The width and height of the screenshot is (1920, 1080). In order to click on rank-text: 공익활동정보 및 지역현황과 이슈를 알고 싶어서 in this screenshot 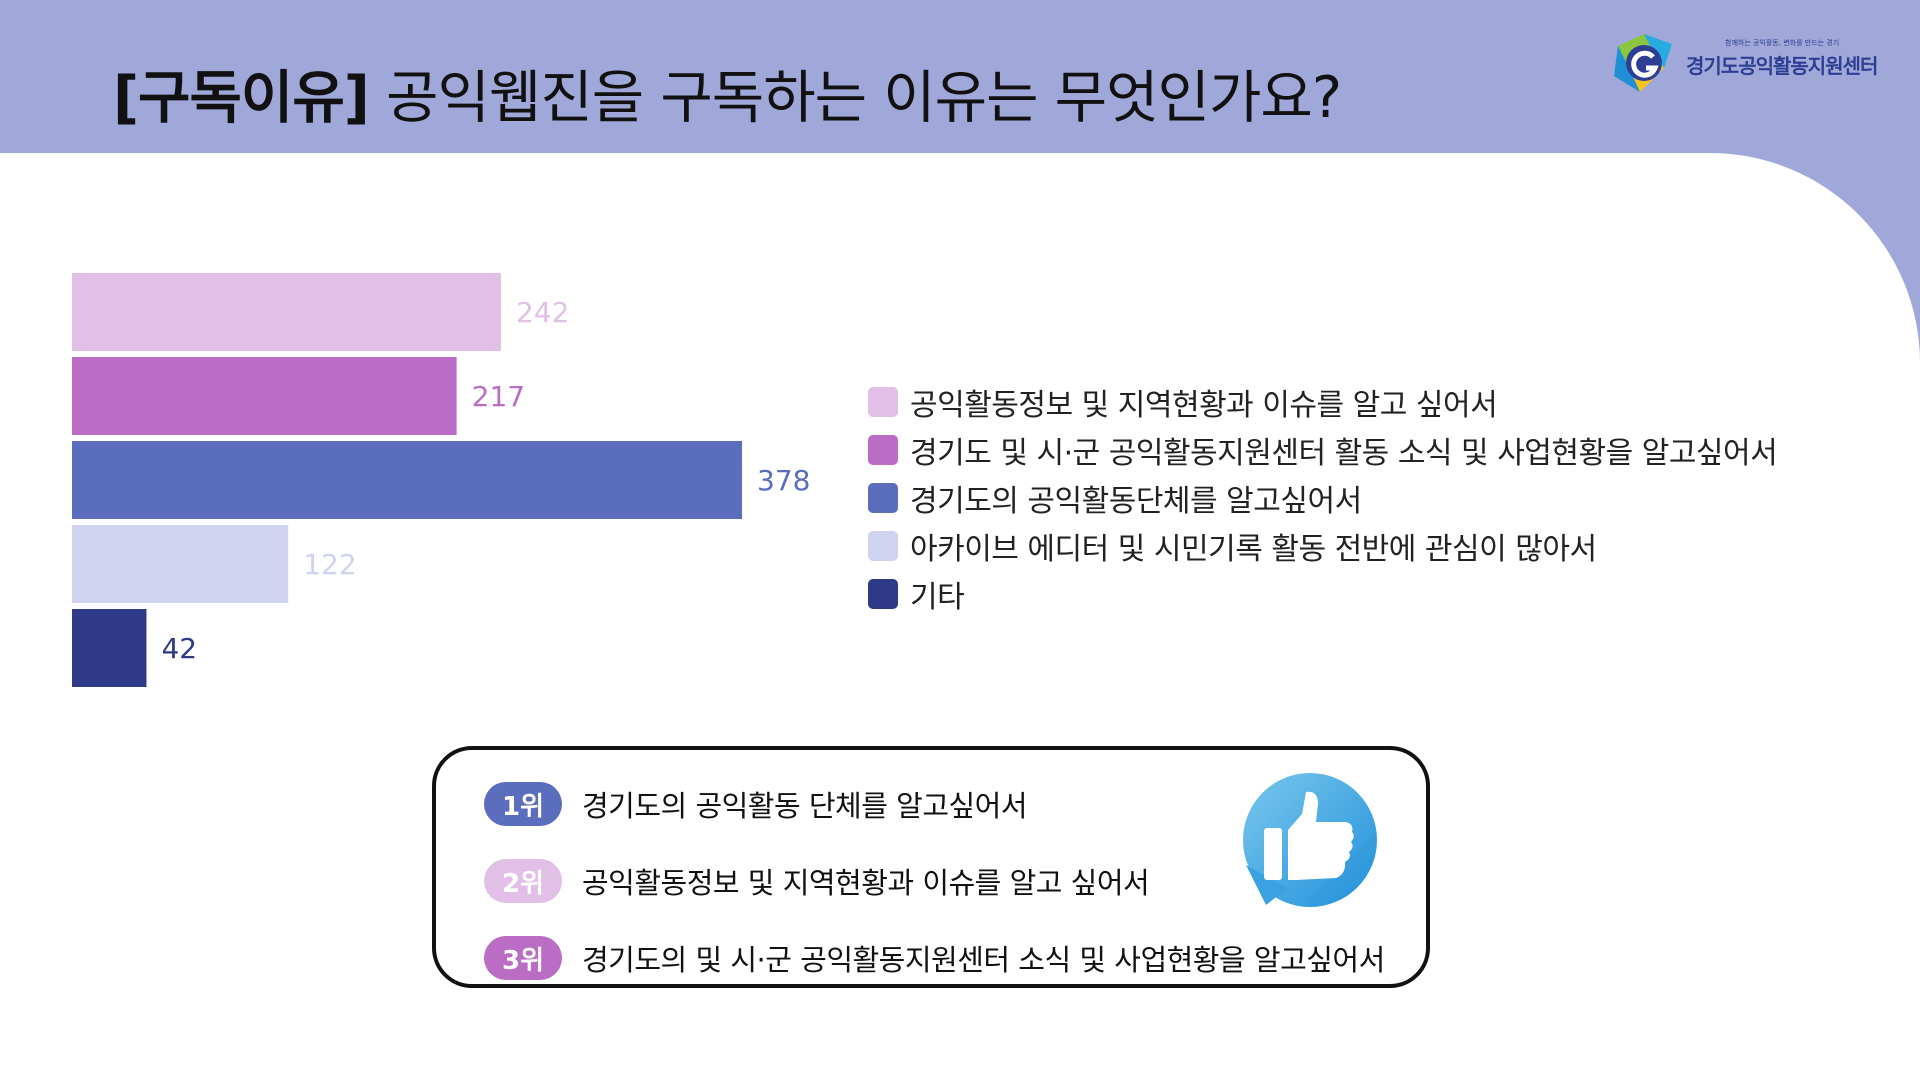, I will do `click(866, 883)`.